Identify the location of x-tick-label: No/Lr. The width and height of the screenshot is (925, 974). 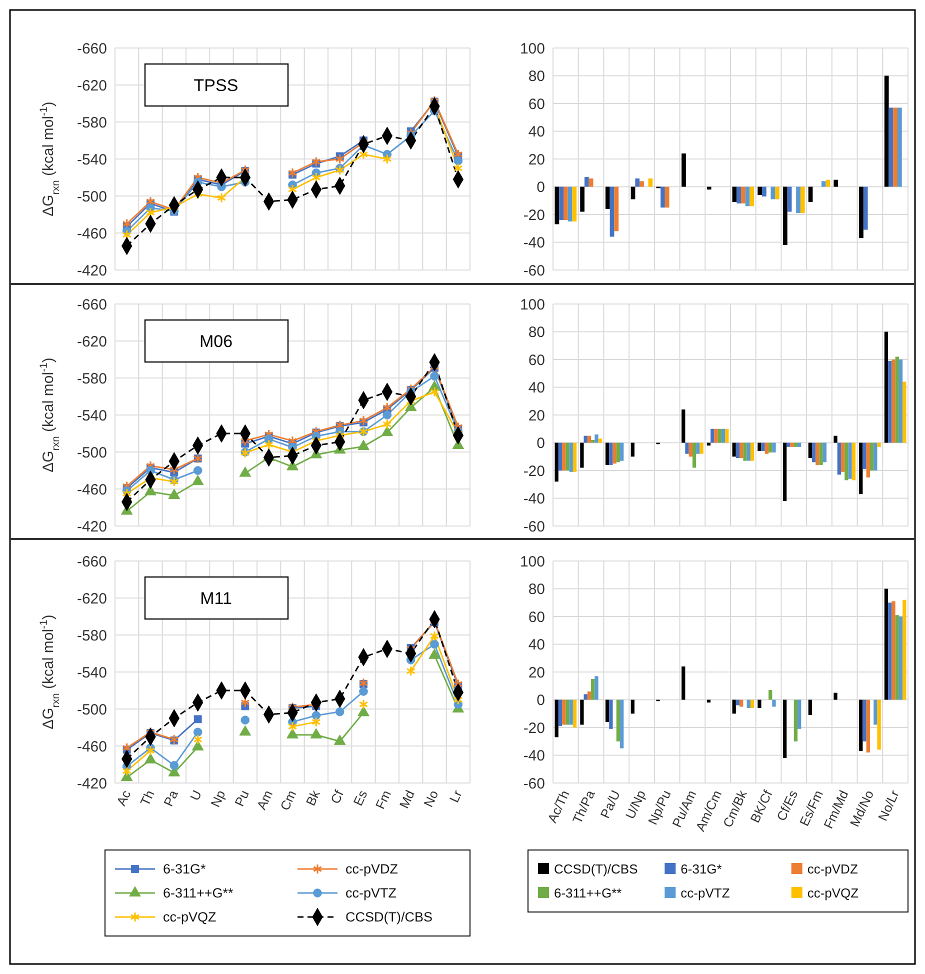
(888, 805).